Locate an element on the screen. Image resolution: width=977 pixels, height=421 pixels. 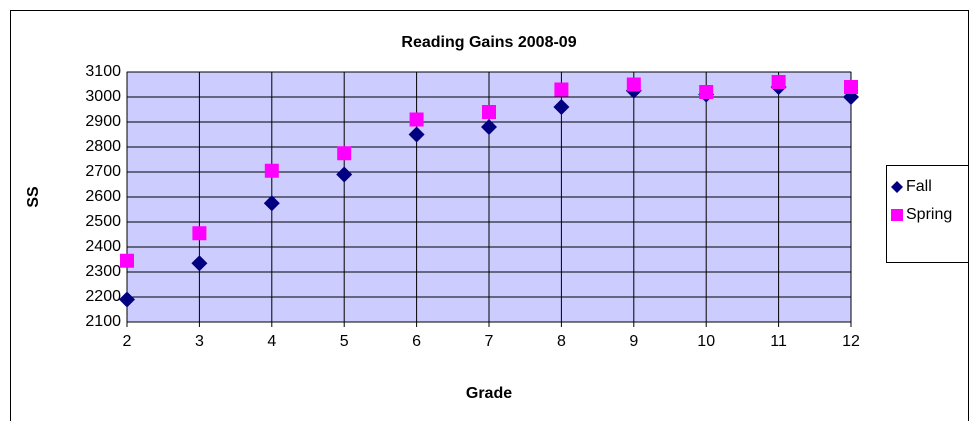
y-tick-label: 3000 is located at coordinates (103, 96).